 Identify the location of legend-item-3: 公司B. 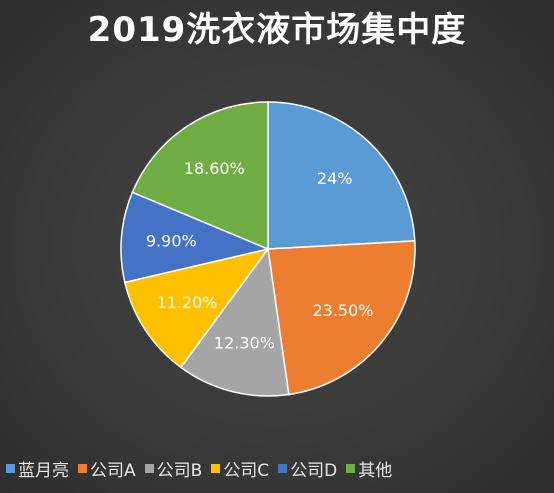
(173, 468).